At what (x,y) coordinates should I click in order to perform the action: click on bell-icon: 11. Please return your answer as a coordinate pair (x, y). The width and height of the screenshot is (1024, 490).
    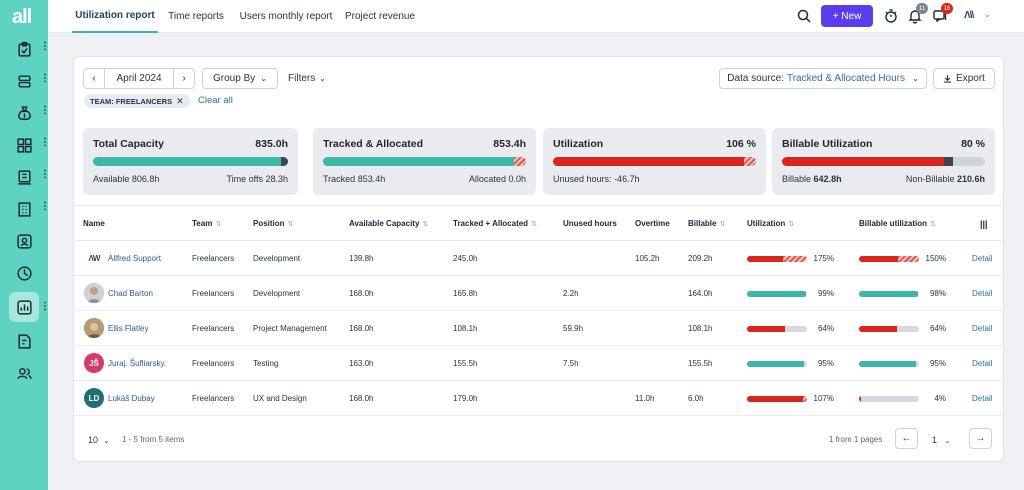
    Looking at the image, I should click on (917, 14).